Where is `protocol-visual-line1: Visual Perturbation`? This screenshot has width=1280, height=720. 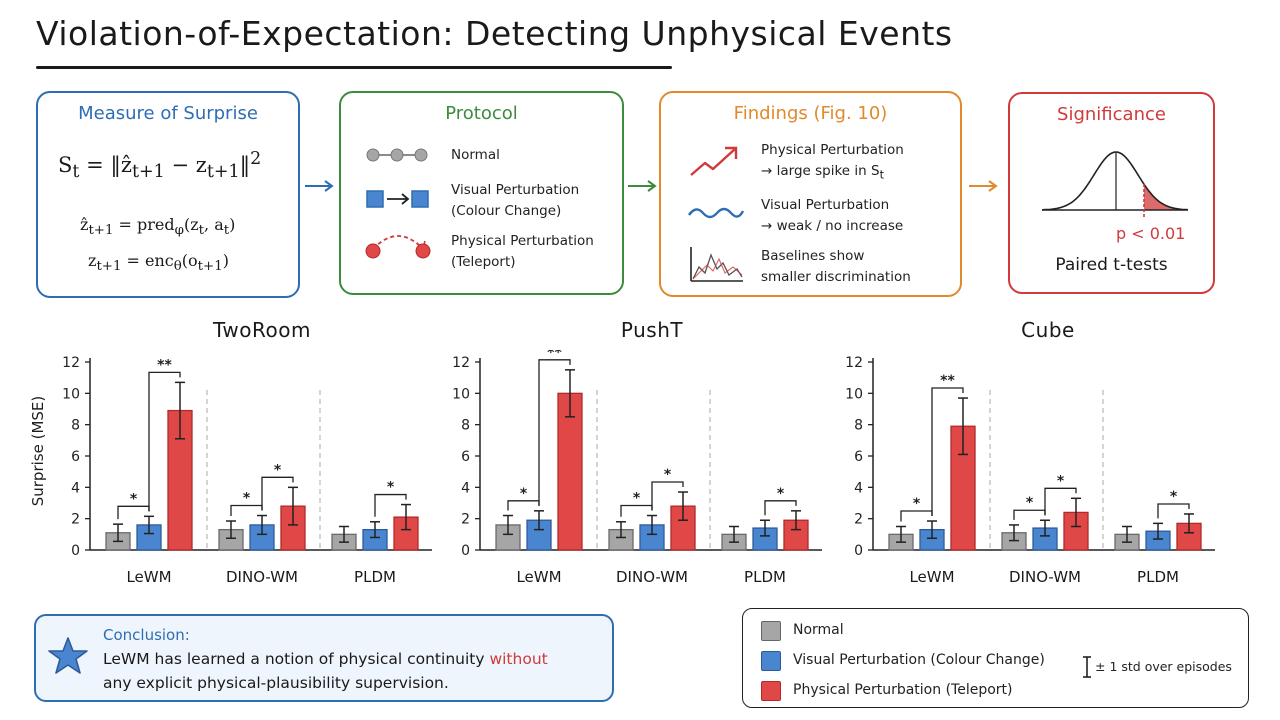
protocol-visual-line1: Visual Perturbation is located at coordinates (515, 190).